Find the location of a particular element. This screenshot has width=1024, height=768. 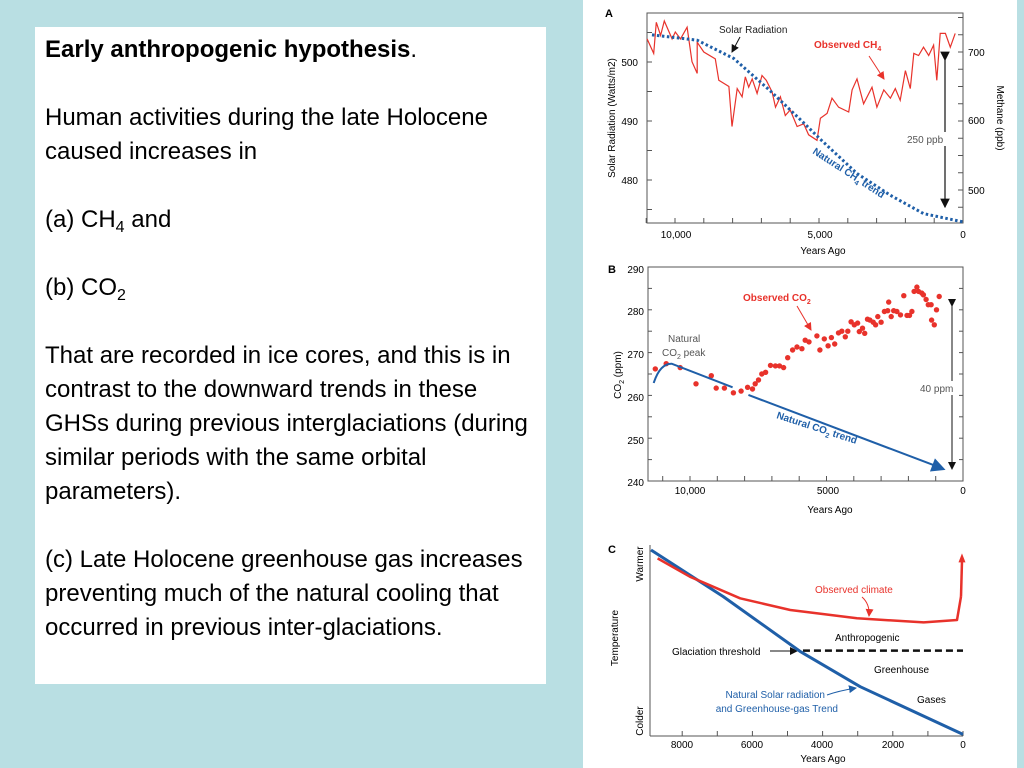

panel-a-letter: A is located at coordinates (609, 14).